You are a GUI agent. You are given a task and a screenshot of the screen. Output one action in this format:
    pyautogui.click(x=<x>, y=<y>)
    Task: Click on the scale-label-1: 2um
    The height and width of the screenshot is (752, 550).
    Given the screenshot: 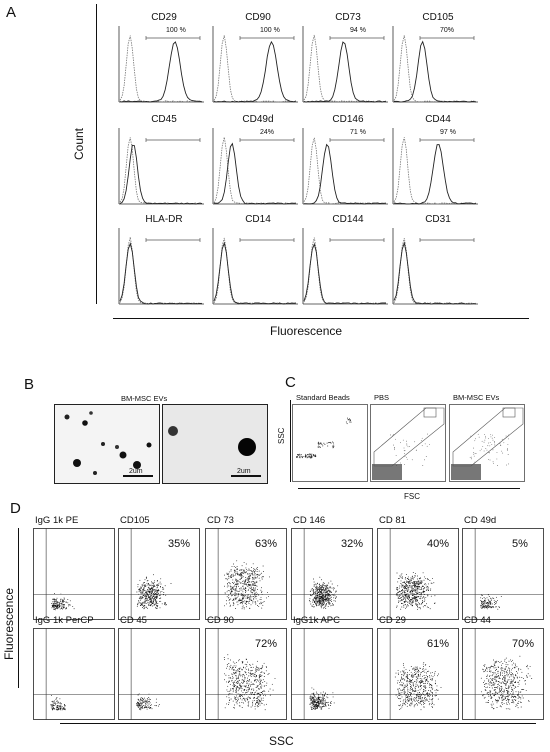 What is the action you would take?
    pyautogui.click(x=136, y=471)
    